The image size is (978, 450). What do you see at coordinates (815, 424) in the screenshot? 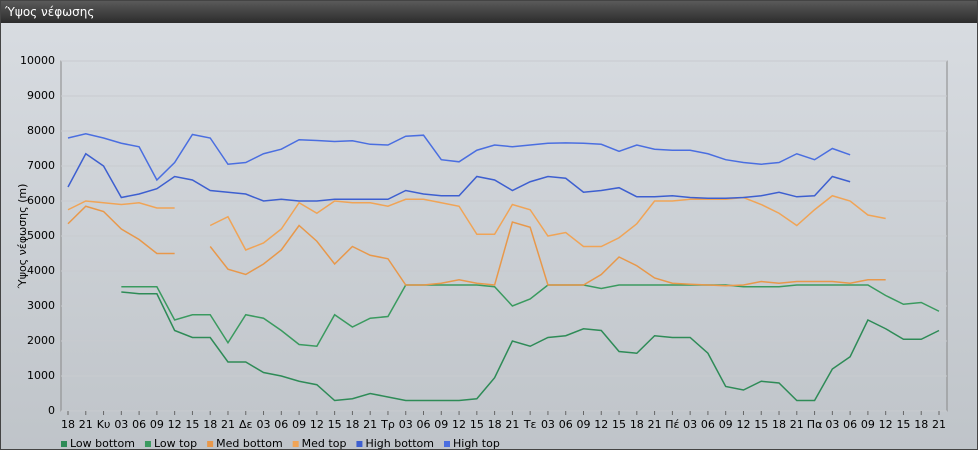
I see `x-tick-label: Πα` at bounding box center [815, 424].